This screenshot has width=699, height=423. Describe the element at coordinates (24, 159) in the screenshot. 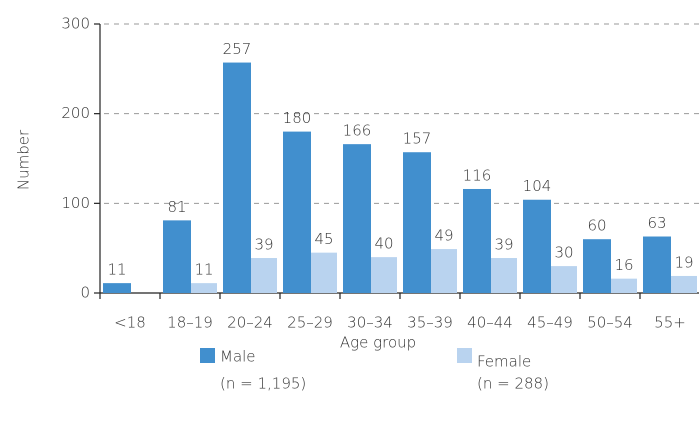

I see `y-axis-label: Number` at that location.